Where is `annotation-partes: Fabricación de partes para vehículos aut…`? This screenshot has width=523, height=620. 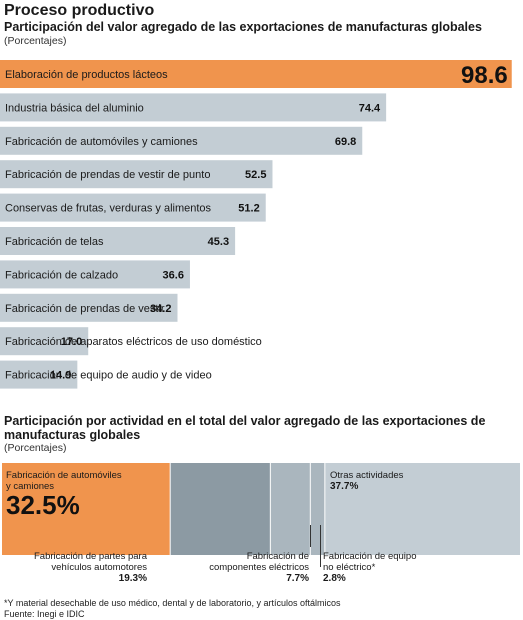
annotation-partes: Fabricación de partes para vehículos aut… is located at coordinates (73, 567).